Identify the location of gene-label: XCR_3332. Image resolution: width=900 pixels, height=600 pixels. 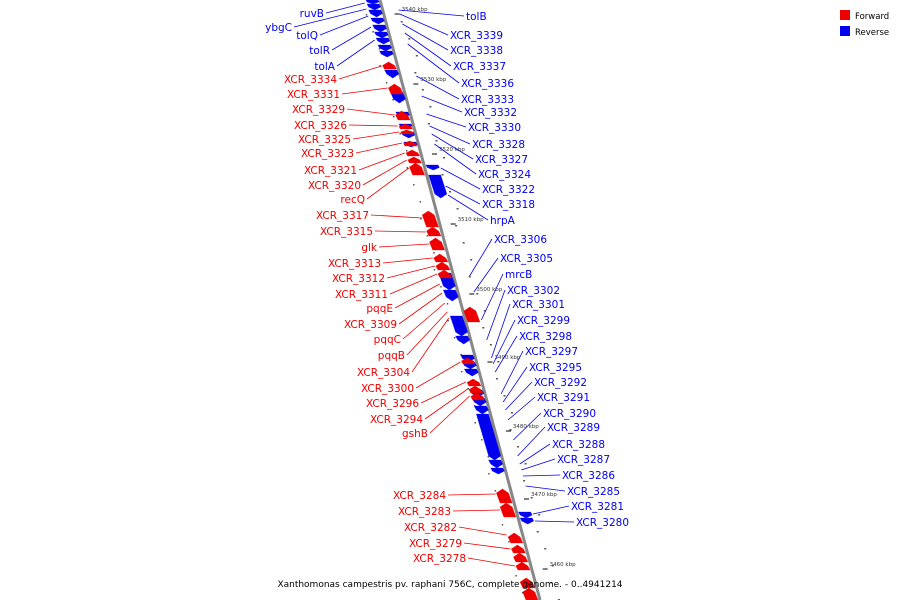
(490, 113).